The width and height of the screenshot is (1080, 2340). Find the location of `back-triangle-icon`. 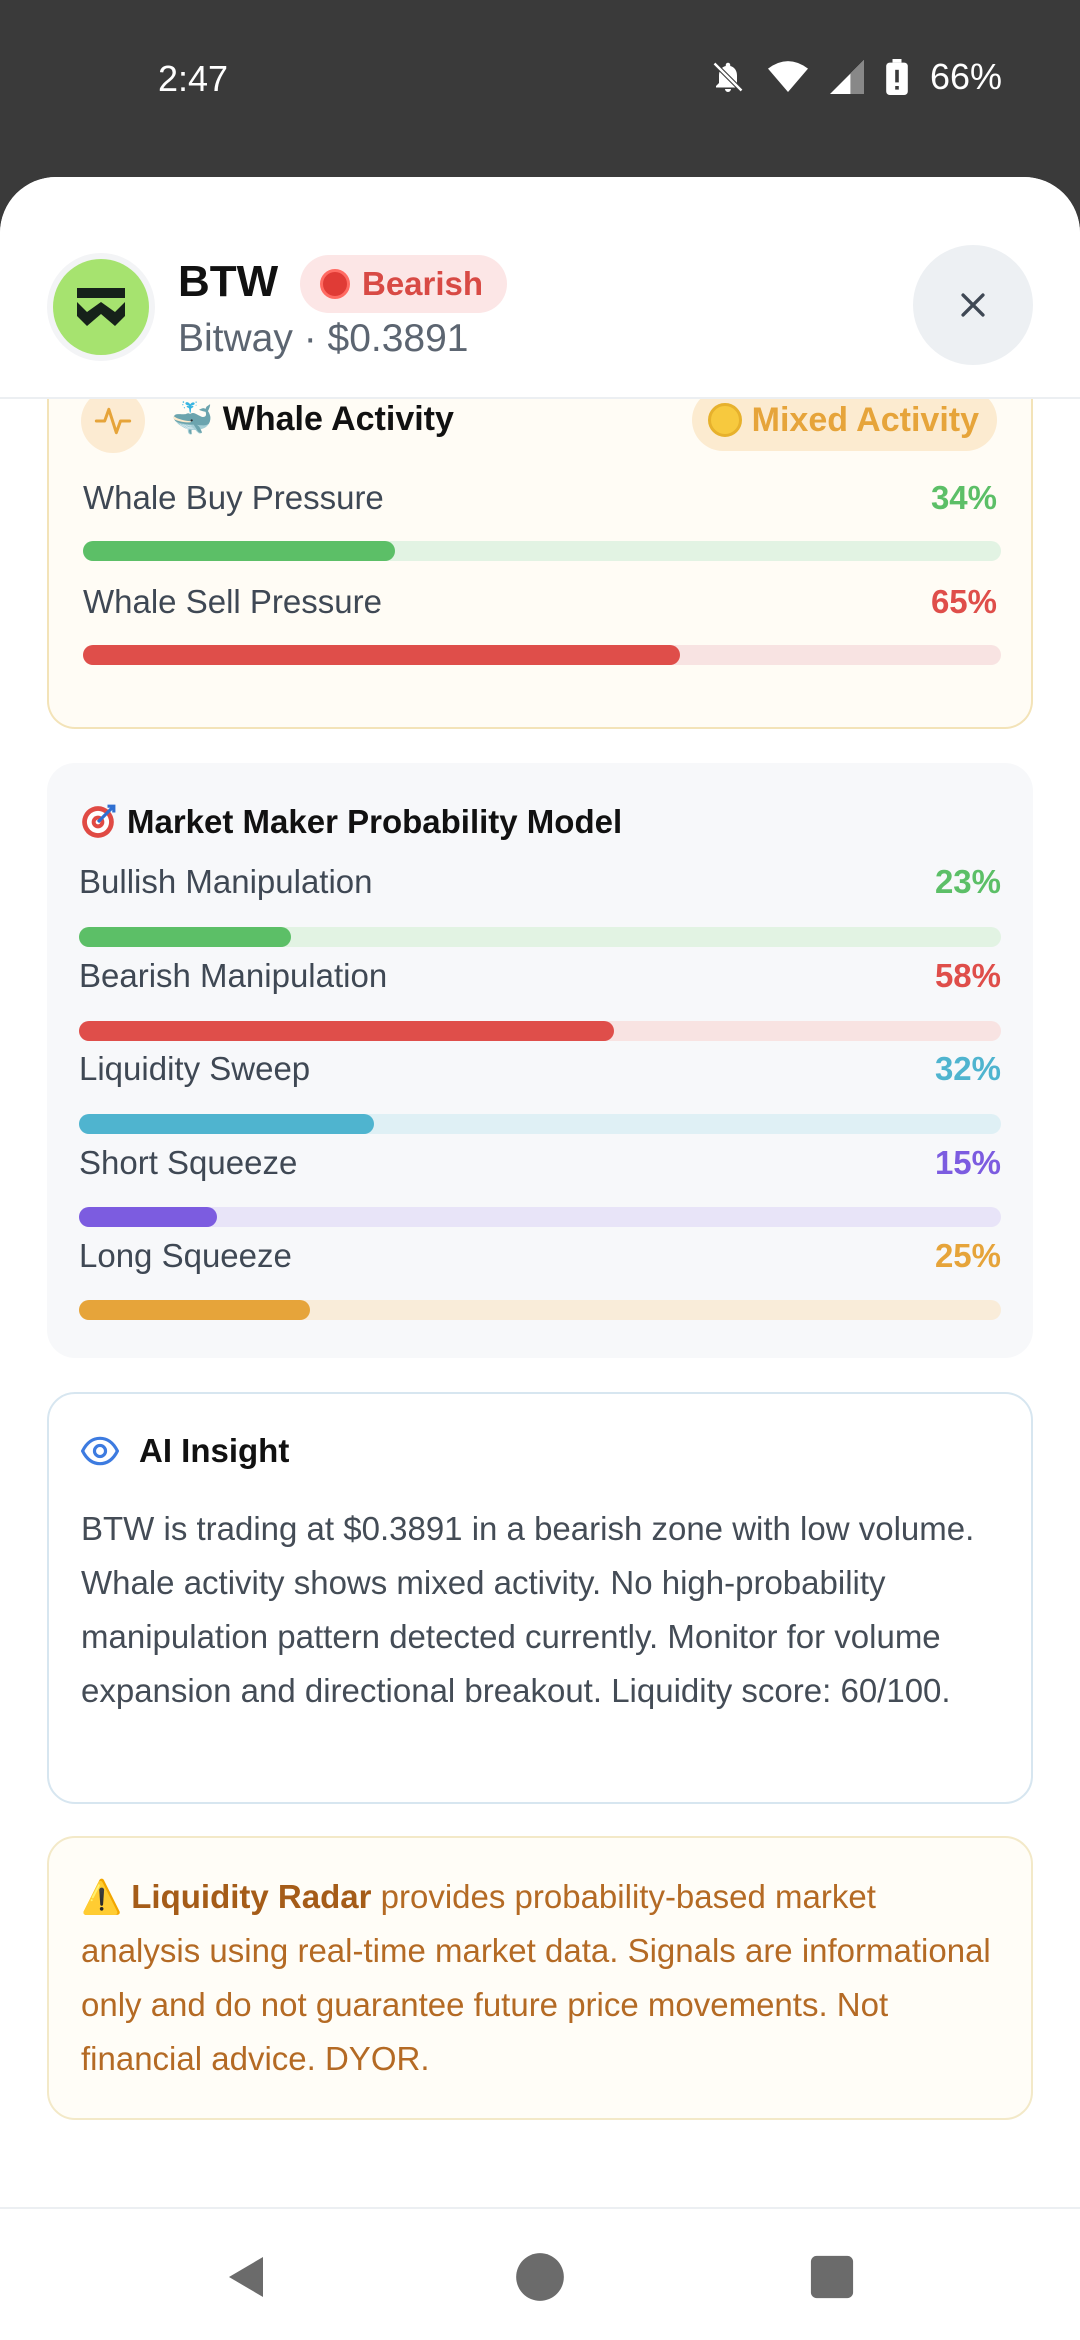

back-triangle-icon is located at coordinates (246, 2277).